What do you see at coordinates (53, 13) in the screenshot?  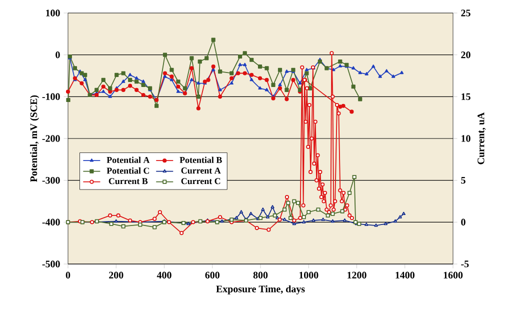 I see `y-tick-label: 100` at bounding box center [53, 13].